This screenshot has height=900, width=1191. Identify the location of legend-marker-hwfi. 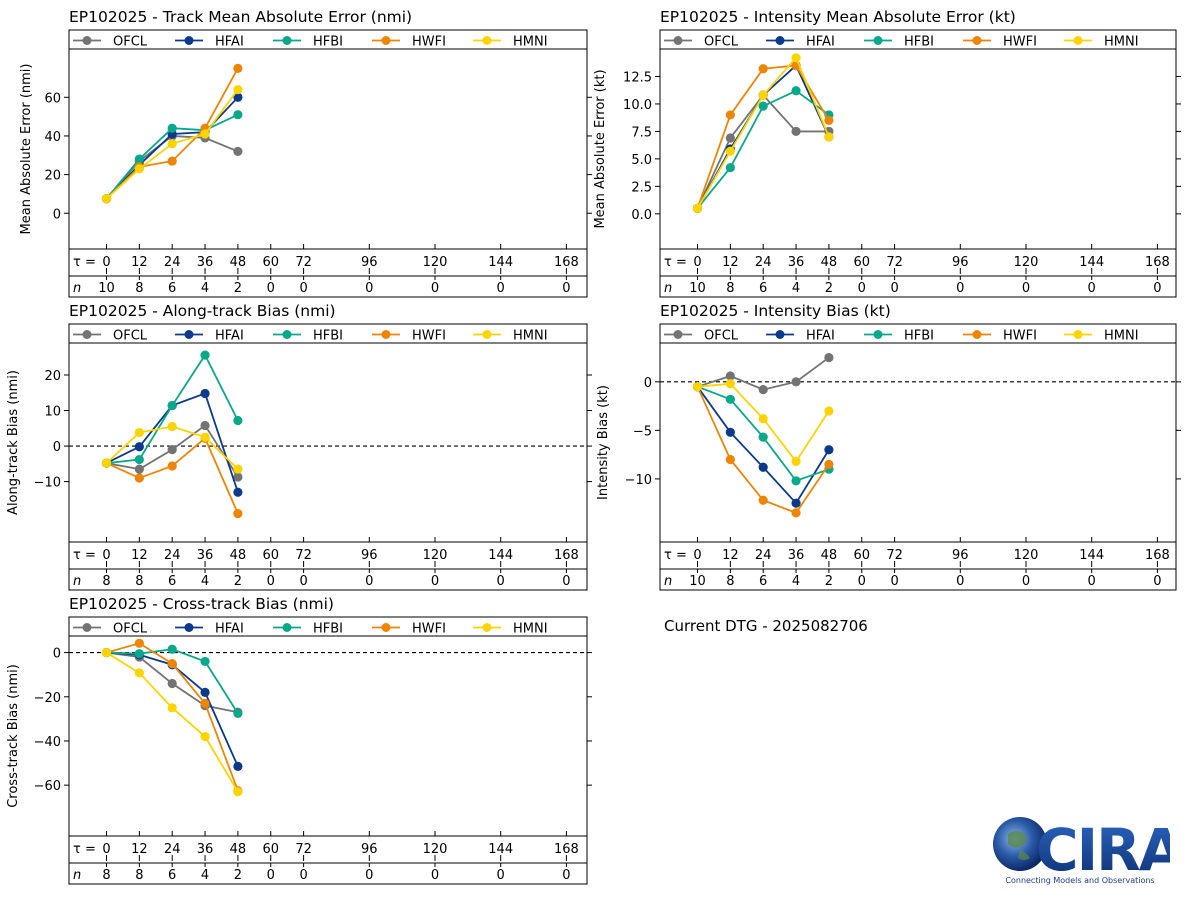
(386, 627).